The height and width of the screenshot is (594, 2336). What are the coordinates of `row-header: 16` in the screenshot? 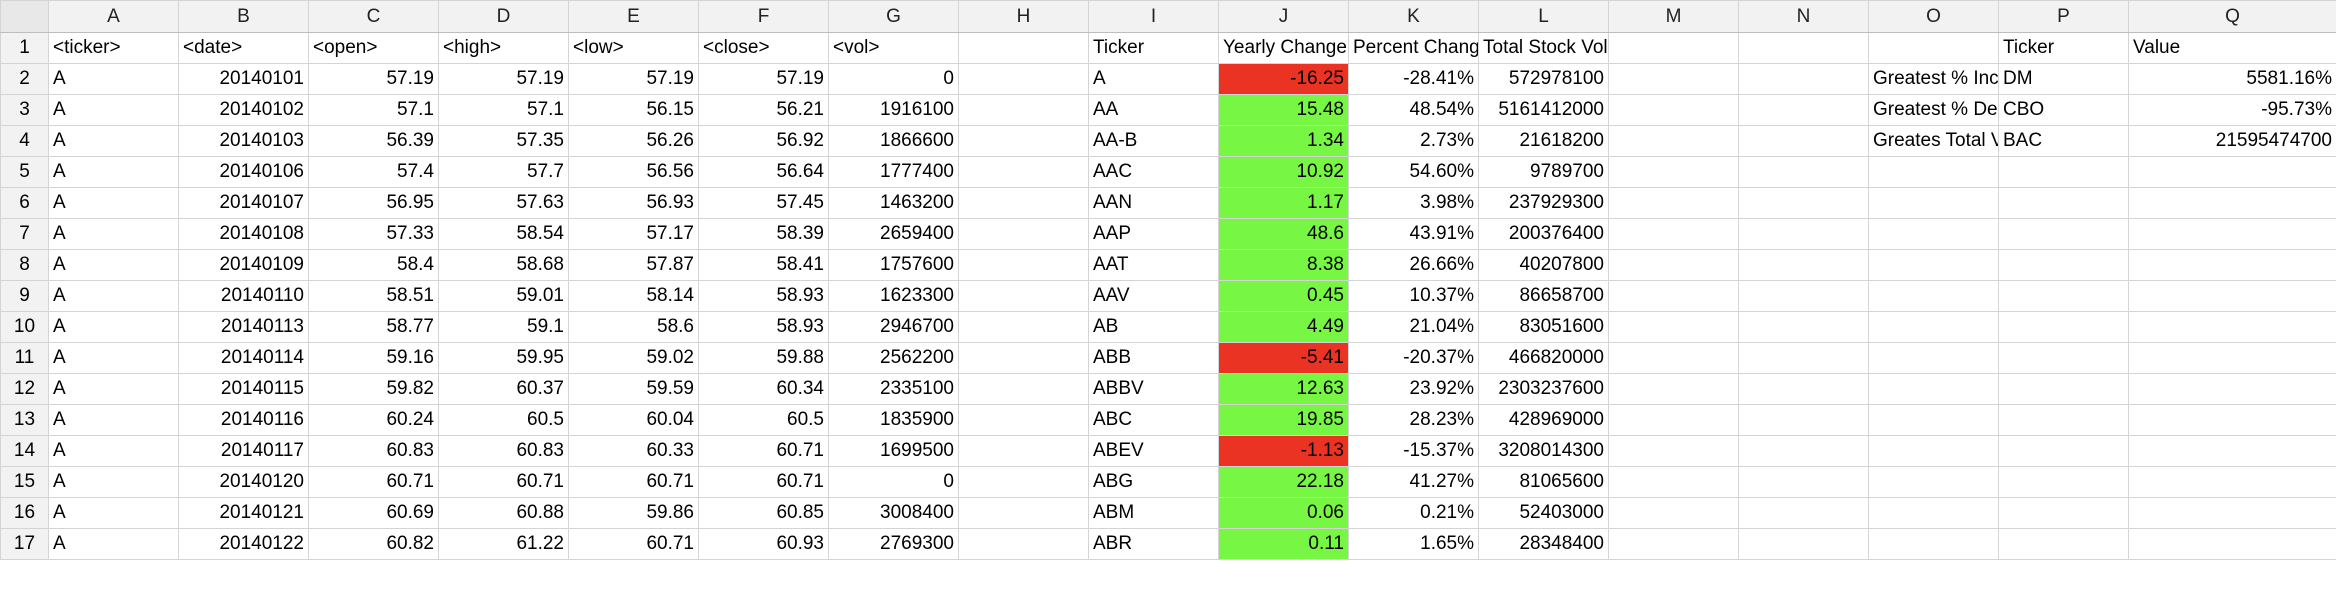 It's located at (24, 513).